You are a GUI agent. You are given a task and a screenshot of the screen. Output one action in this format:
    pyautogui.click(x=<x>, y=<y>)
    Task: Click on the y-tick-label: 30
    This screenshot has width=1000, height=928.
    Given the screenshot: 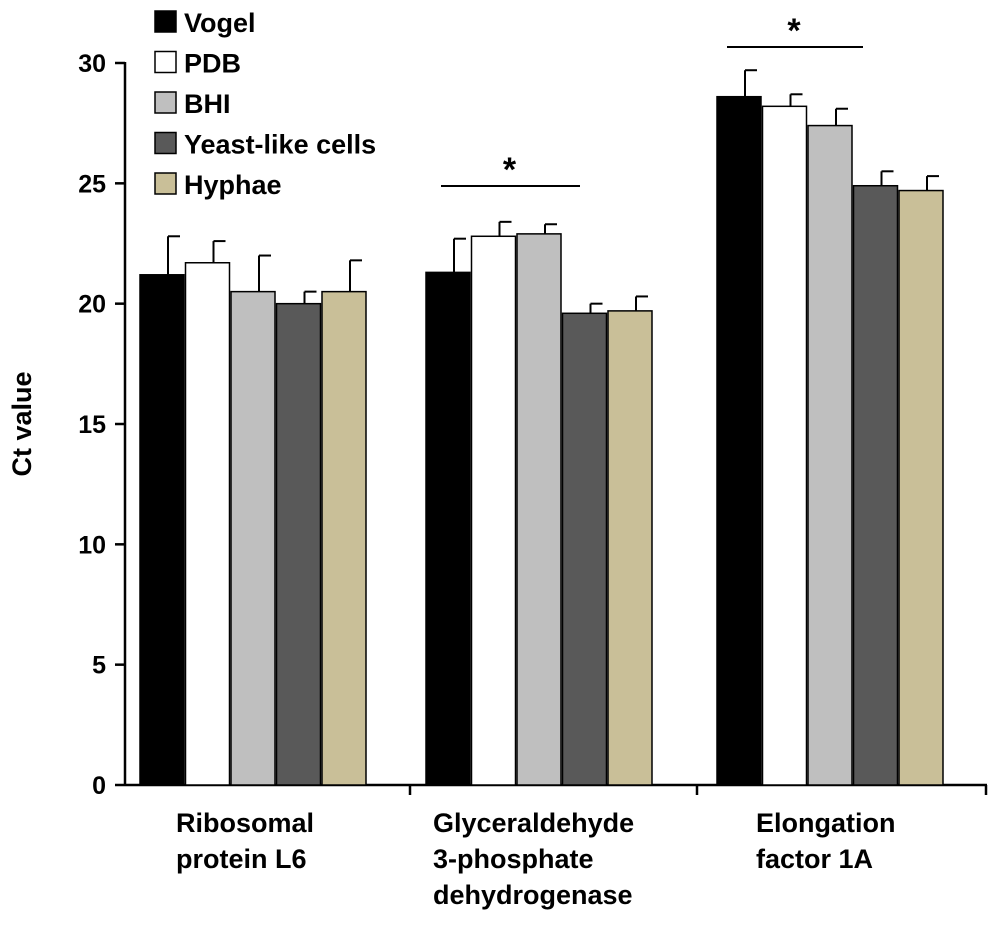 What is the action you would take?
    pyautogui.click(x=92, y=64)
    